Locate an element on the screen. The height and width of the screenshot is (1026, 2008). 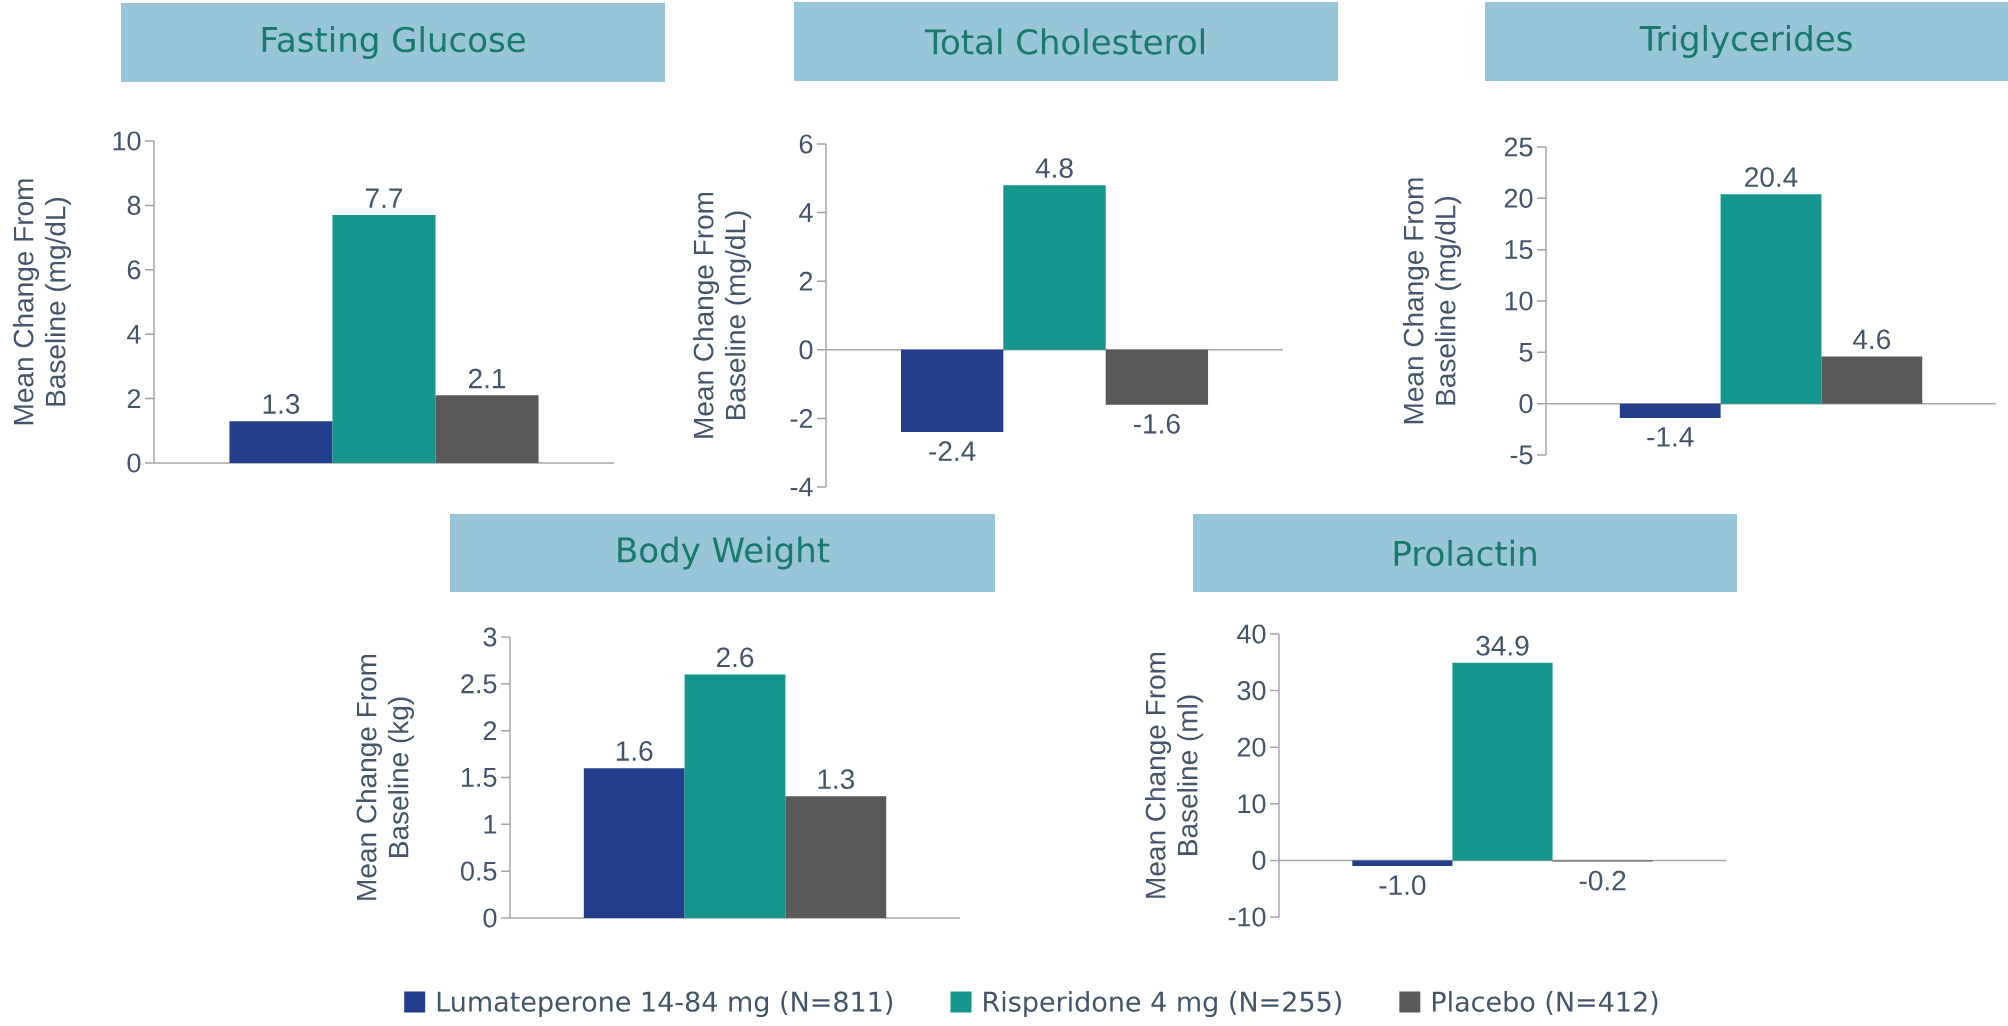
data-label: 7.7 is located at coordinates (384, 198).